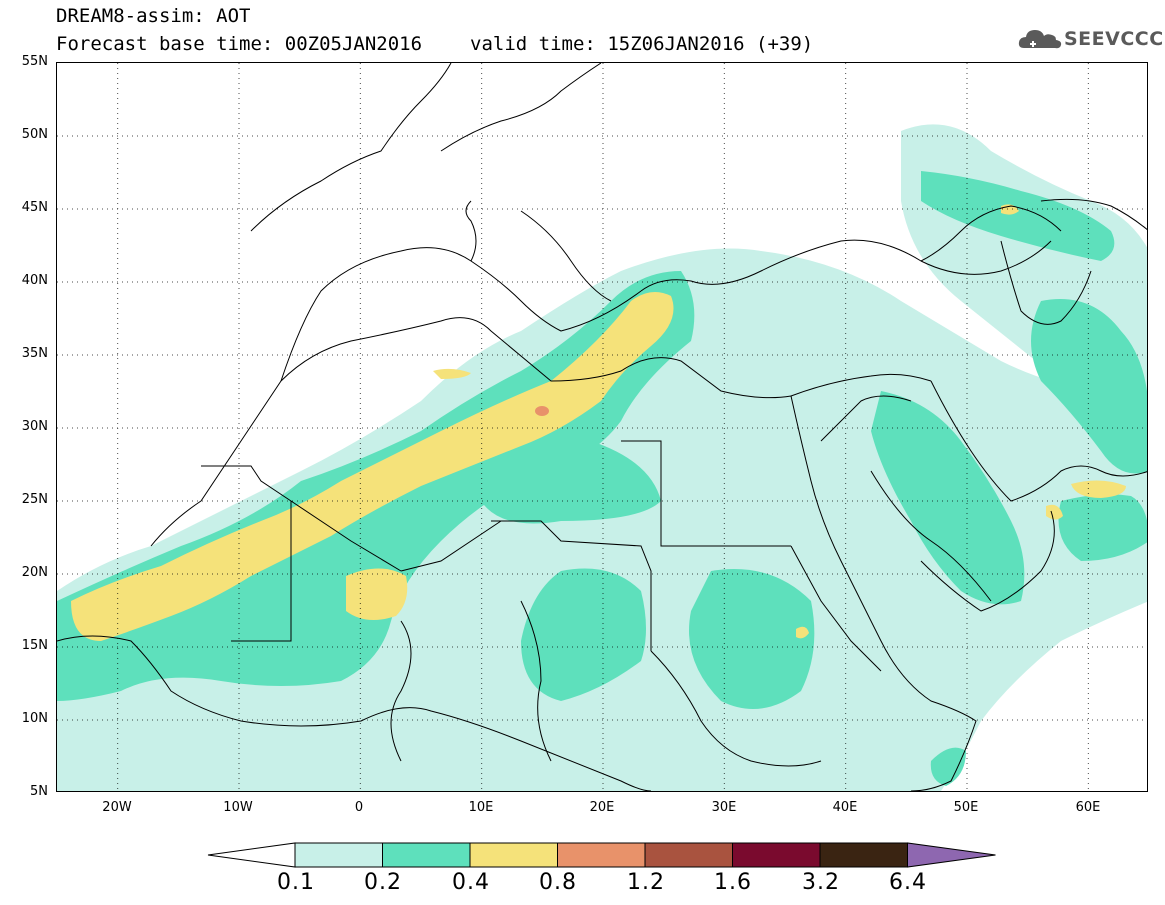 The height and width of the screenshot is (905, 1165). Describe the element at coordinates (34, 499) in the screenshot. I see `lat-label-25n: 25N` at that location.